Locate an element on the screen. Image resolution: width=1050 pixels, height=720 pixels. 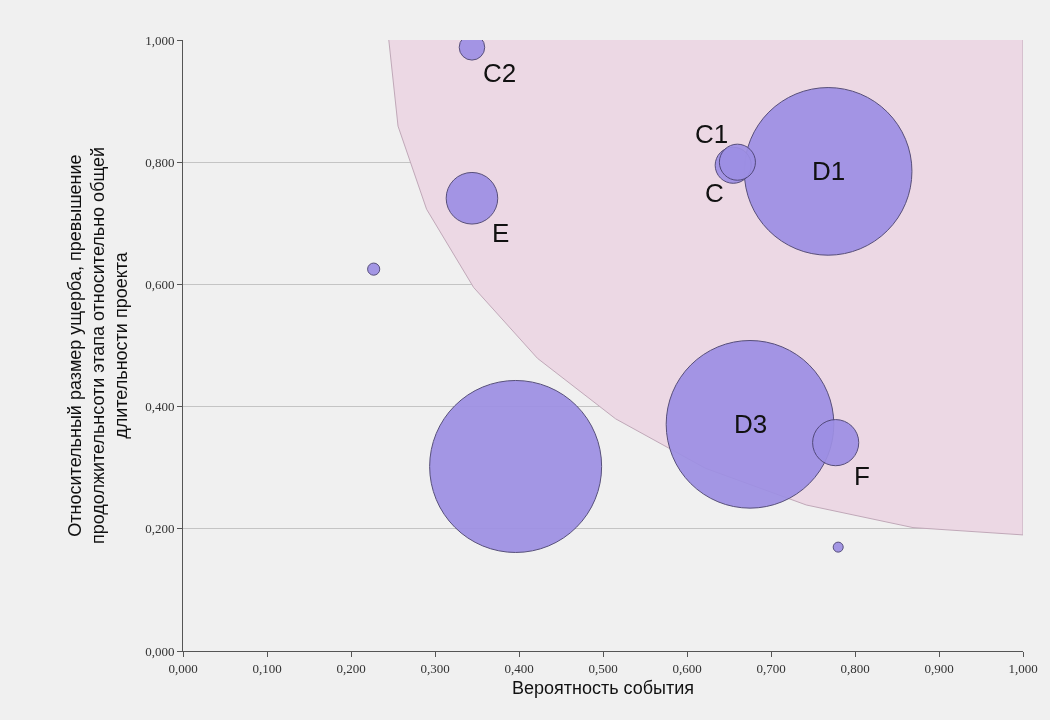
x-tick-label: 0,800 is located at coordinates (855, 668).